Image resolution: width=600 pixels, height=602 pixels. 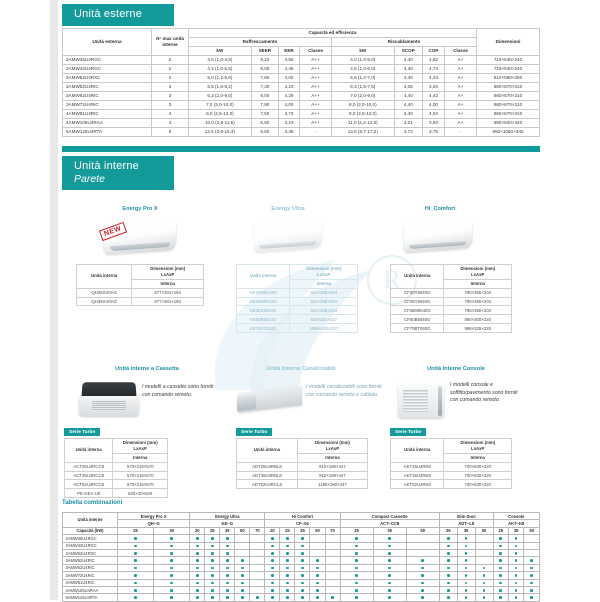 What do you see at coordinates (477, 328) in the screenshot?
I see `cell-dim: 998×325×225` at bounding box center [477, 328].